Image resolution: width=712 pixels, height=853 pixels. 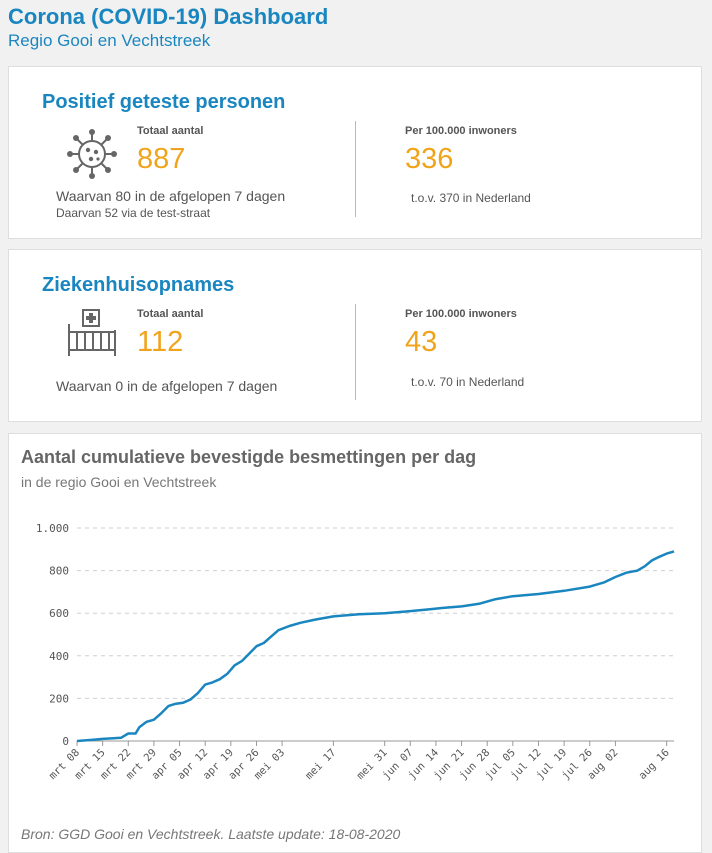 What do you see at coordinates (160, 342) in the screenshot?
I see `total-value: 112` at bounding box center [160, 342].